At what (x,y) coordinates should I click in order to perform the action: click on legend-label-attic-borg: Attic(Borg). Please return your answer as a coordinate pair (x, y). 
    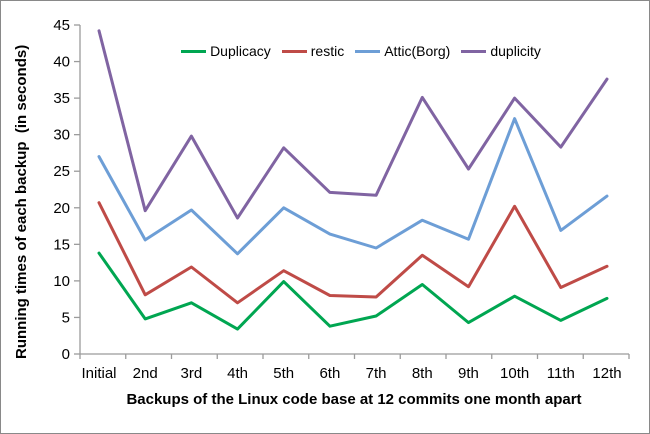
    Looking at the image, I should click on (417, 51).